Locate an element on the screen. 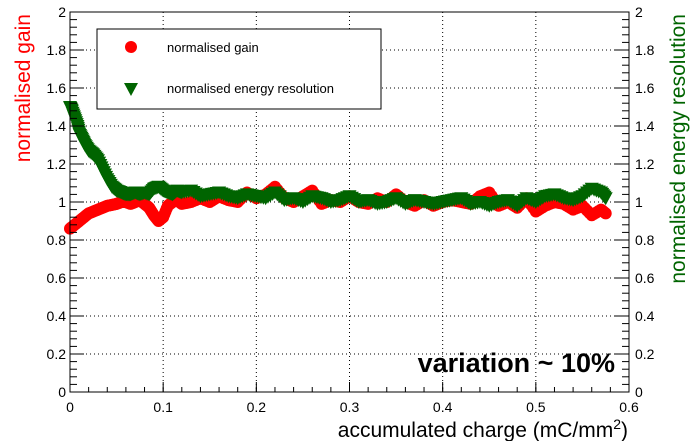 This screenshot has width=698, height=441. y-left-tick-label: 0.4 is located at coordinates (57, 316).